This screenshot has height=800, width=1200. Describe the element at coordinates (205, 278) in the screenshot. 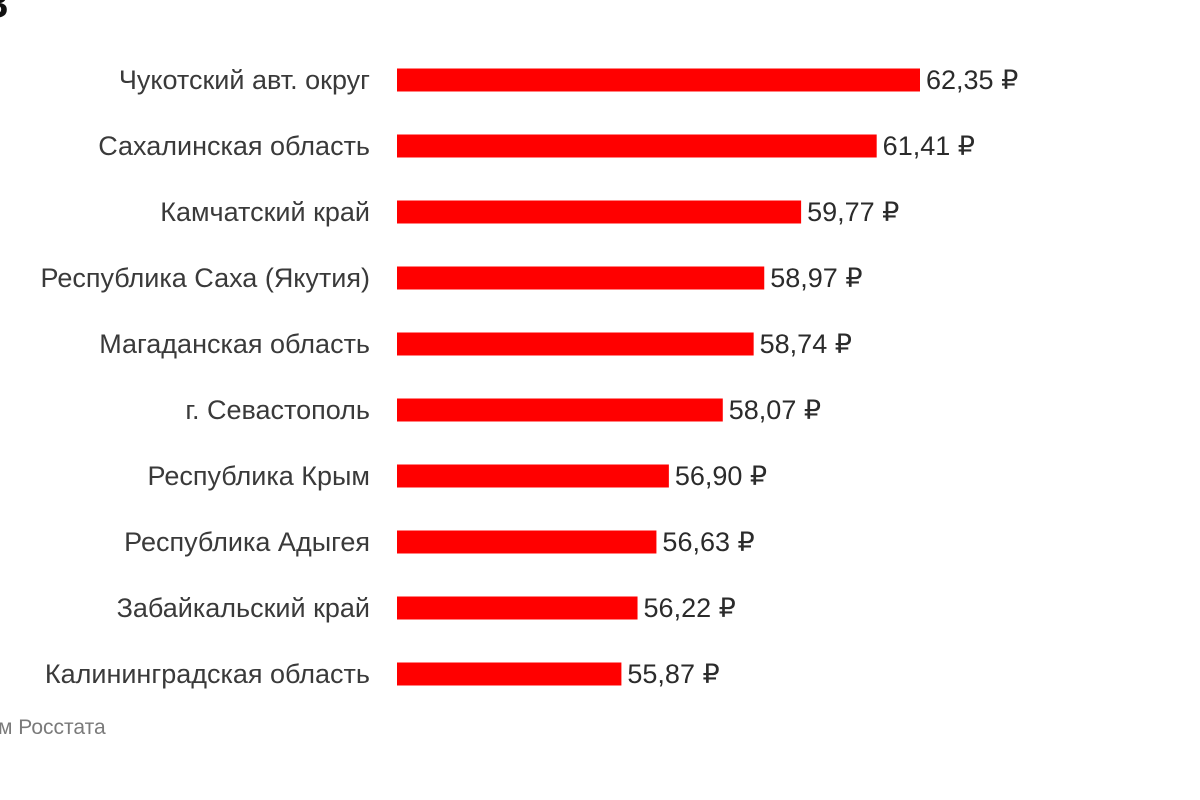

I see `category-label: Республика Саха (Якутия)` at that location.